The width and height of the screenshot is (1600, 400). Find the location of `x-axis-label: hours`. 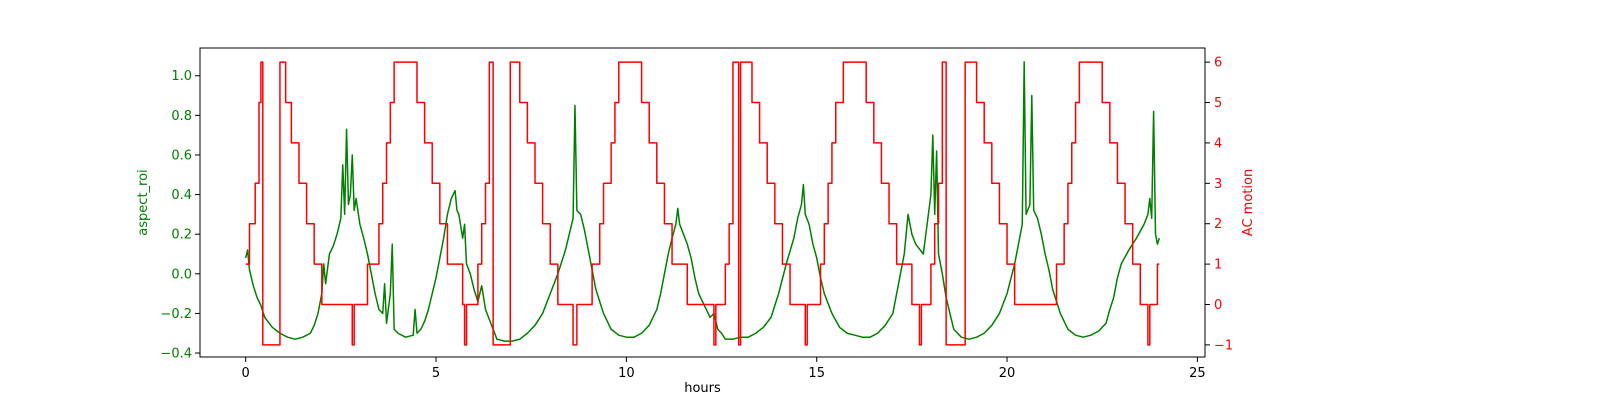

x-axis-label: hours is located at coordinates (702, 388).